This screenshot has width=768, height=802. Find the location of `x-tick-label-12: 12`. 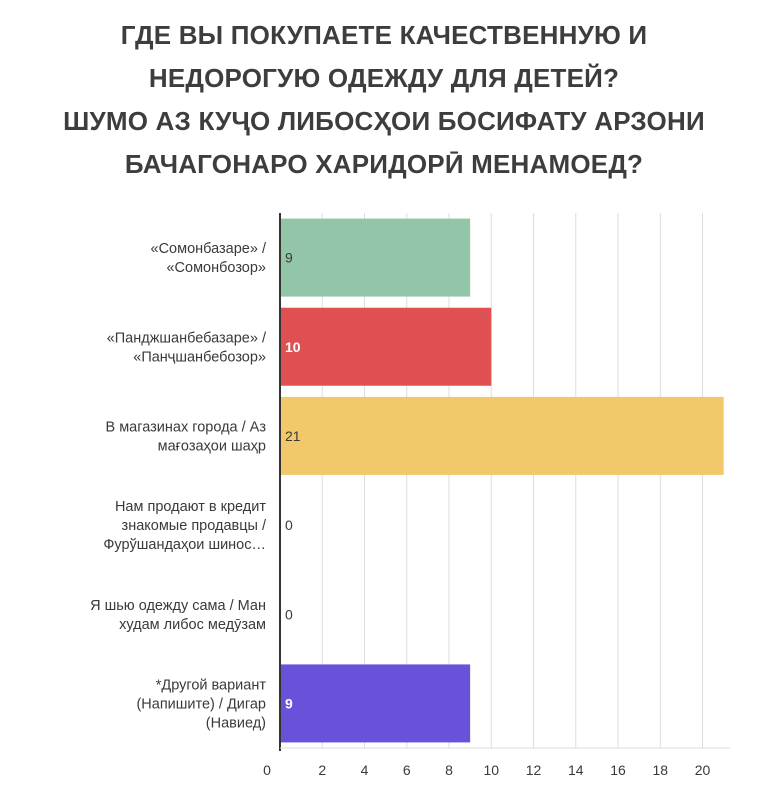

x-tick-label-12: 12 is located at coordinates (534, 770).